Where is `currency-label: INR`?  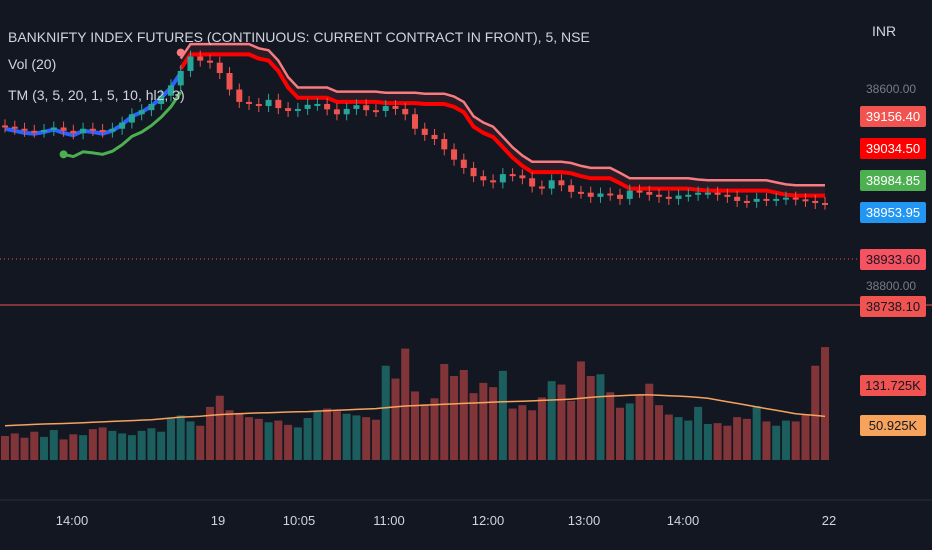 currency-label: INR is located at coordinates (884, 31).